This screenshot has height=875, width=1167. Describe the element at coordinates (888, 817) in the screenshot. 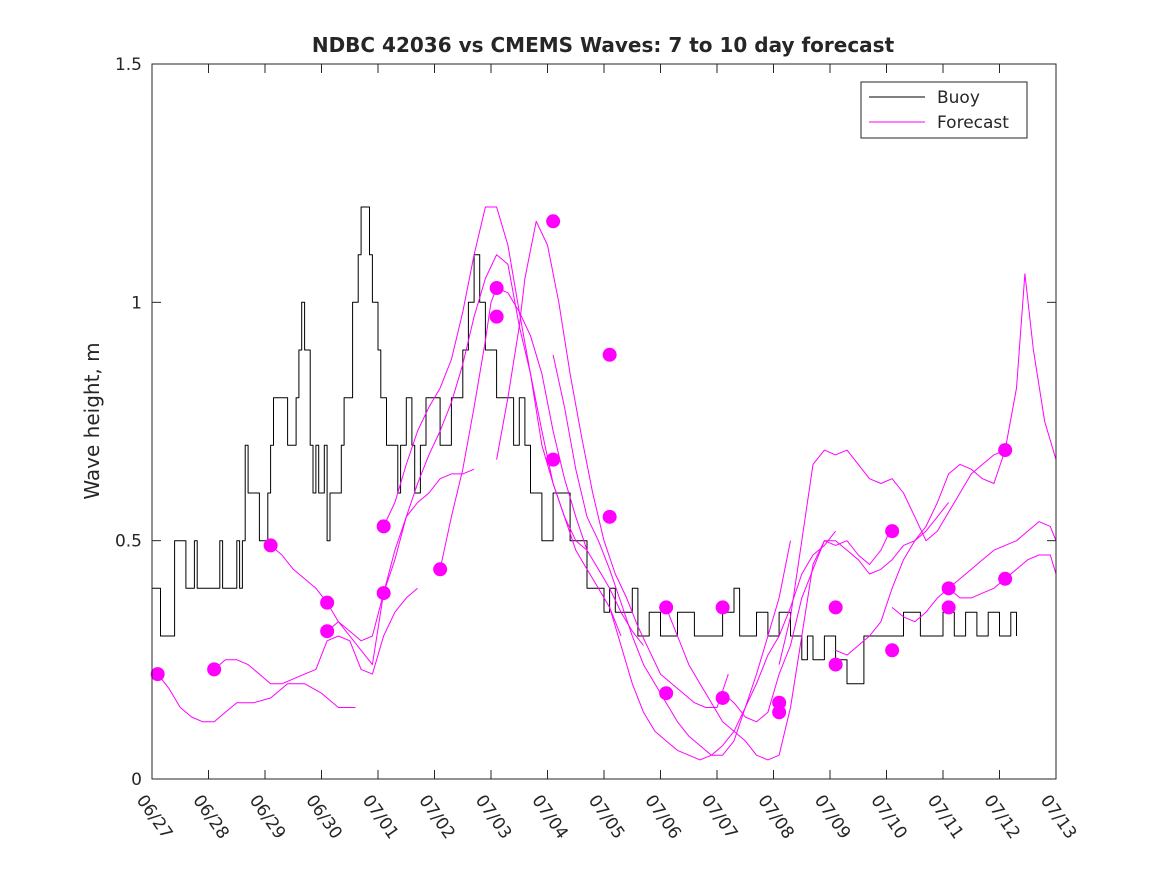

I see `x-tick-label: 07/10` at that location.